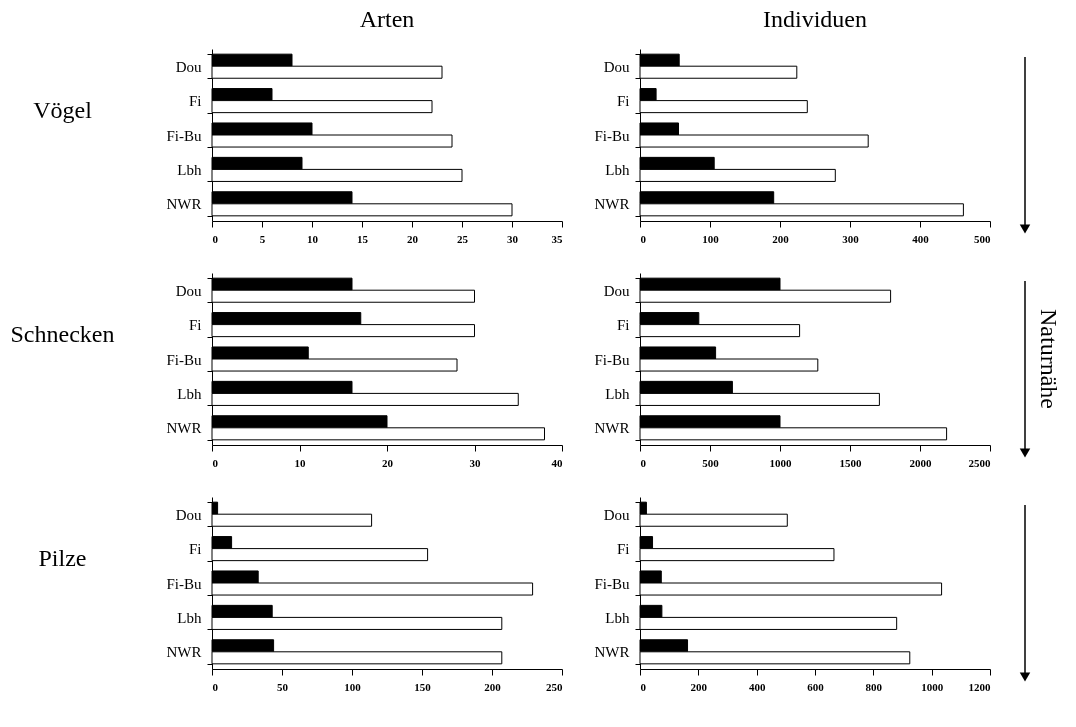 The width and height of the screenshot is (1076, 727). I want to click on x-tick-label: 40, so click(557, 462).